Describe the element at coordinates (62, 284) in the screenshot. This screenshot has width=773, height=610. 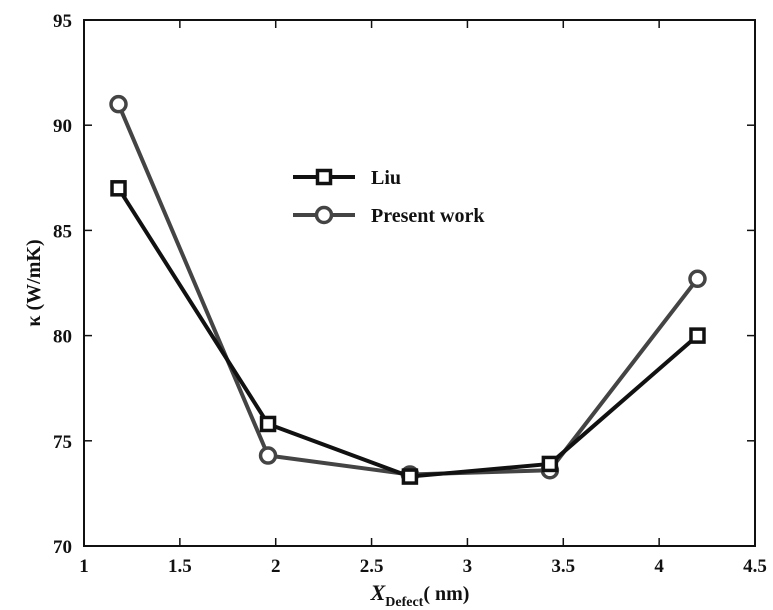
I see `y-tick-labels: 70 75 80 85 90 95` at that location.